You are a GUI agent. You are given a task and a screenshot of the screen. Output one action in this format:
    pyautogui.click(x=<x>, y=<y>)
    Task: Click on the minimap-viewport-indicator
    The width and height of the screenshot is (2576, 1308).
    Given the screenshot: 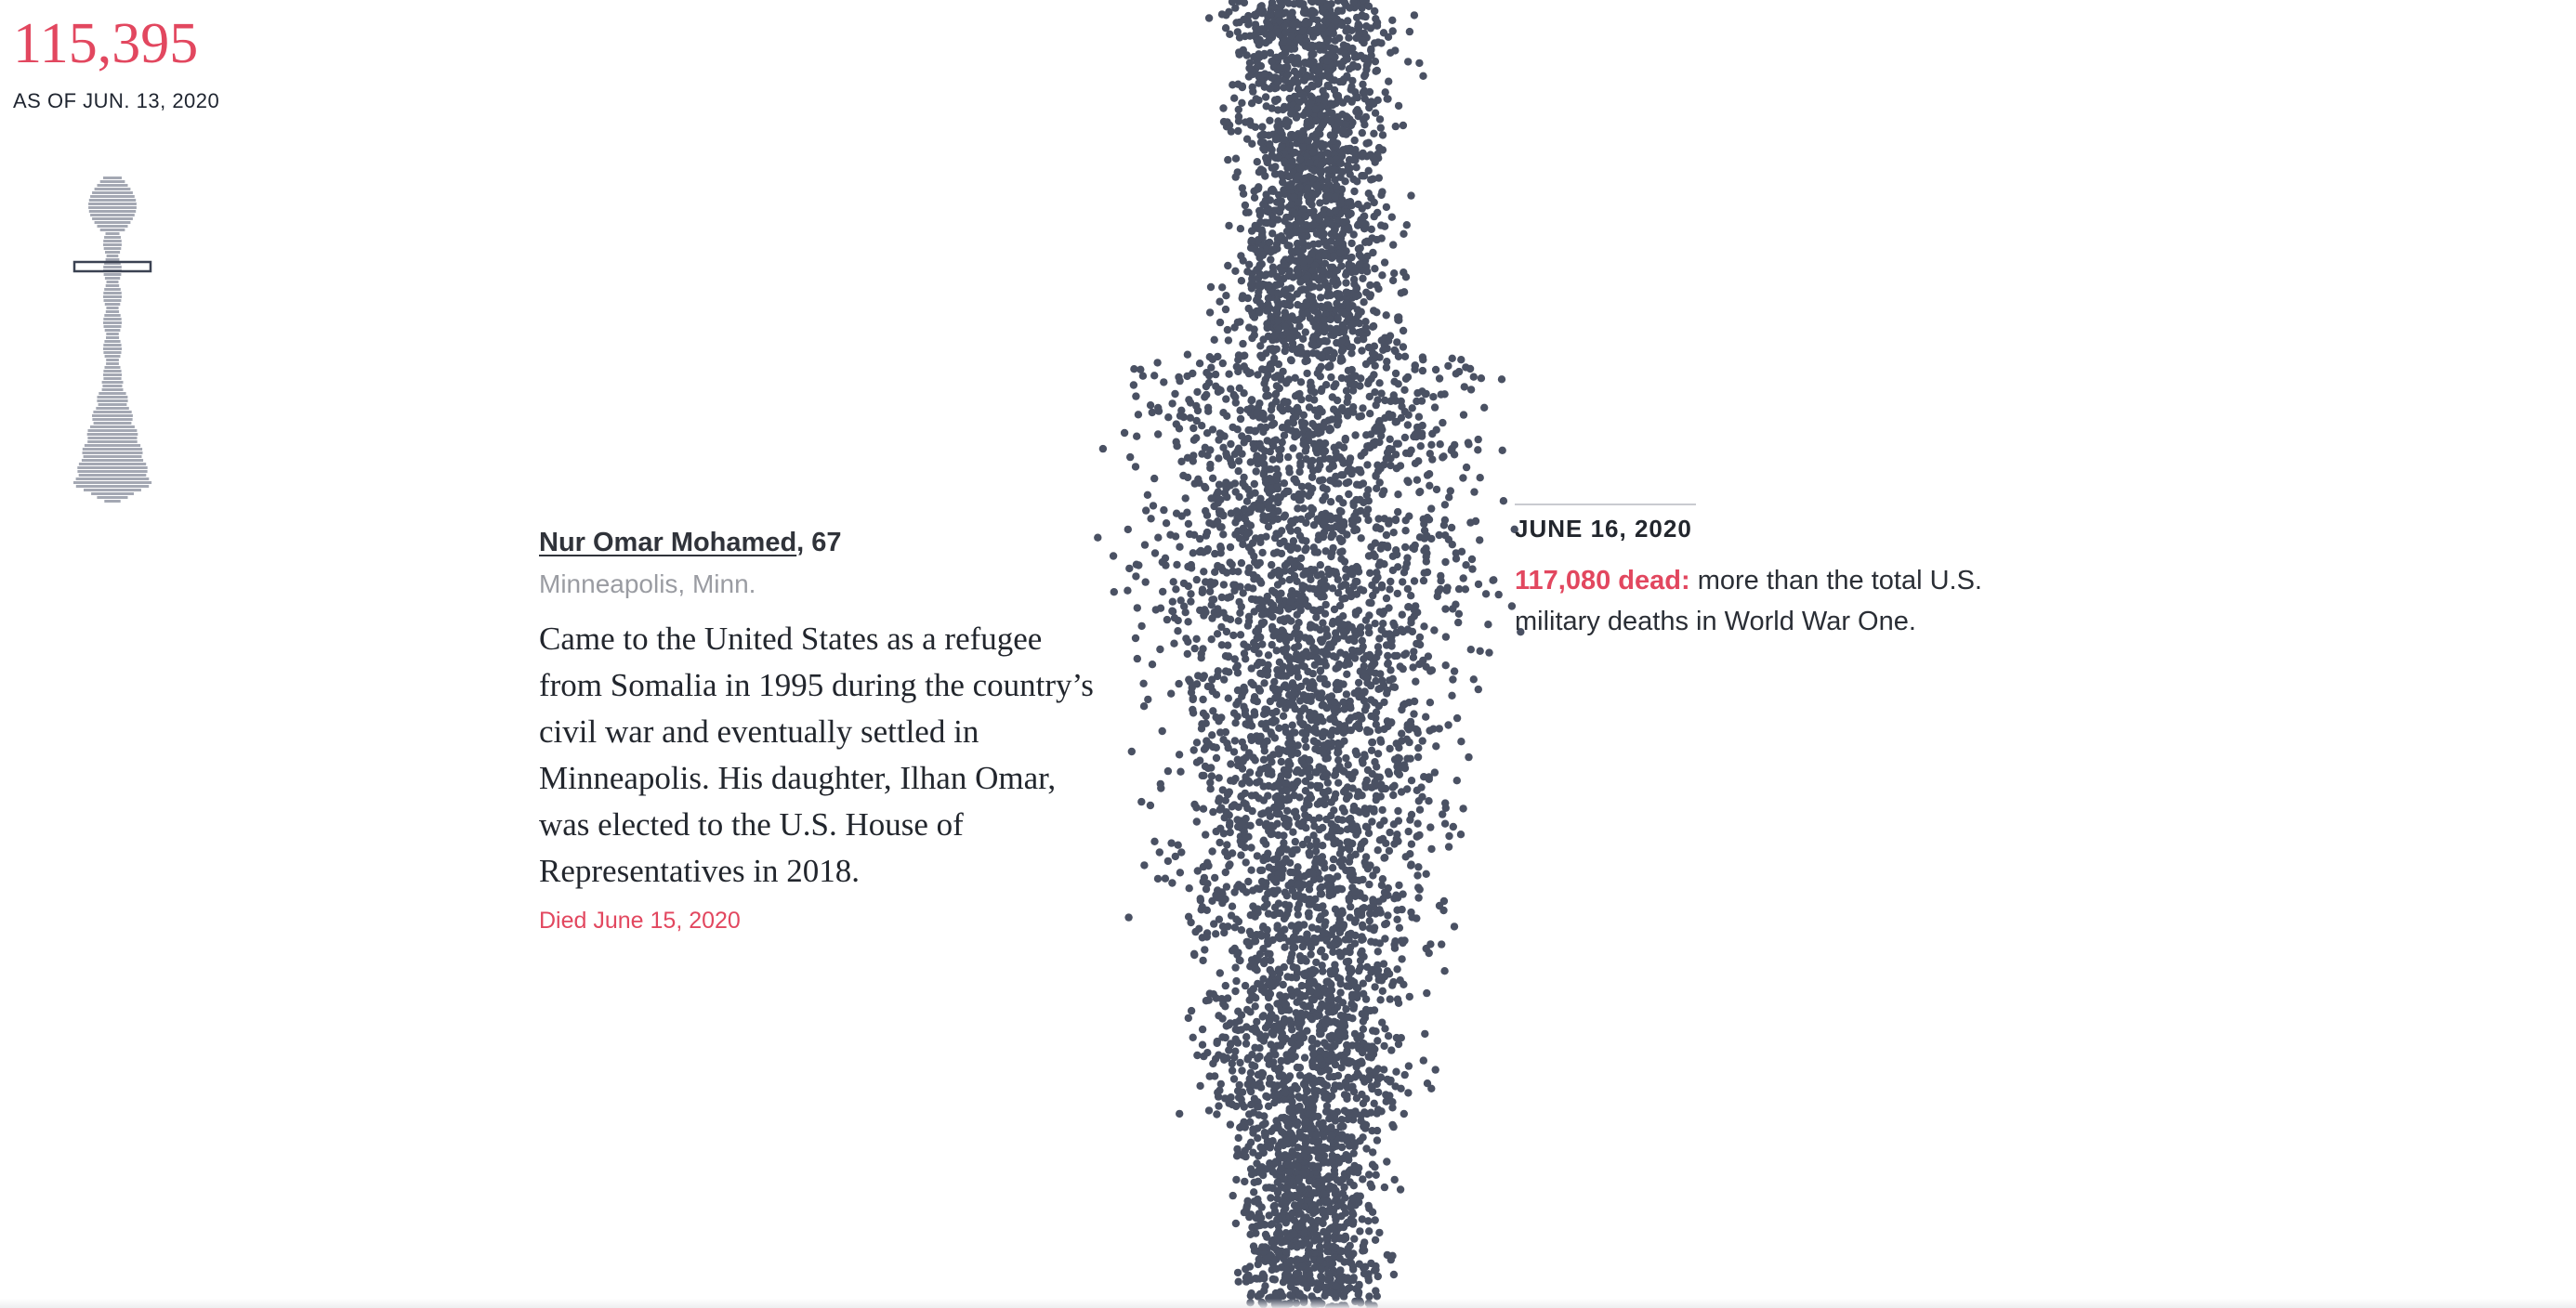 What is the action you would take?
    pyautogui.click(x=112, y=266)
    